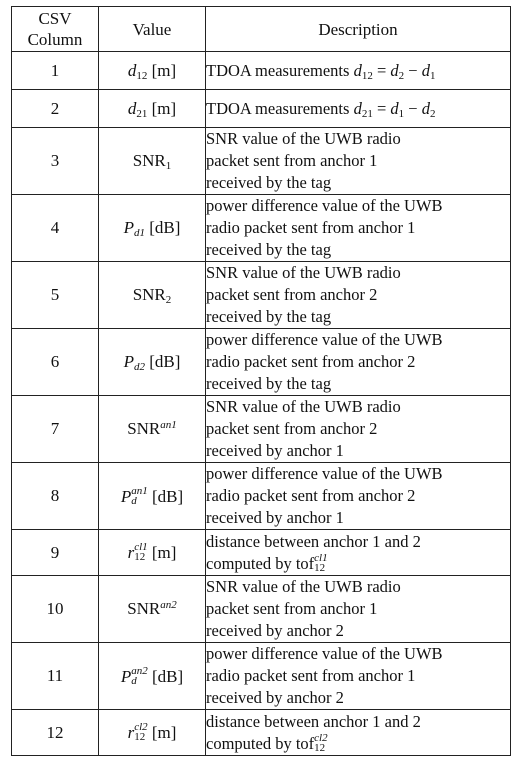 This screenshot has height=762, width=518. What do you see at coordinates (55, 732) in the screenshot?
I see `csv-column-number: 12` at bounding box center [55, 732].